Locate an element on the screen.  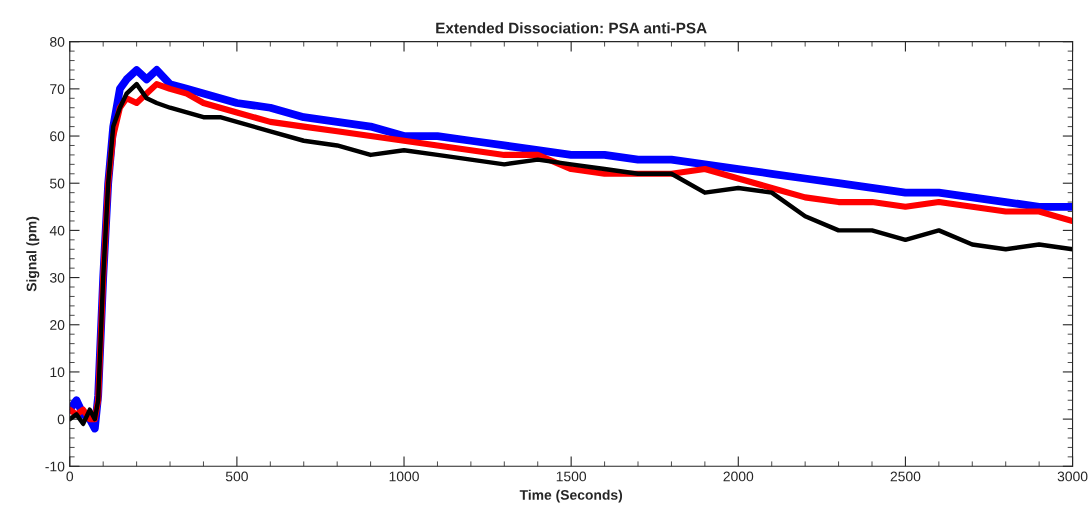
x-axis-title: Time (Seconds) is located at coordinates (571, 496).